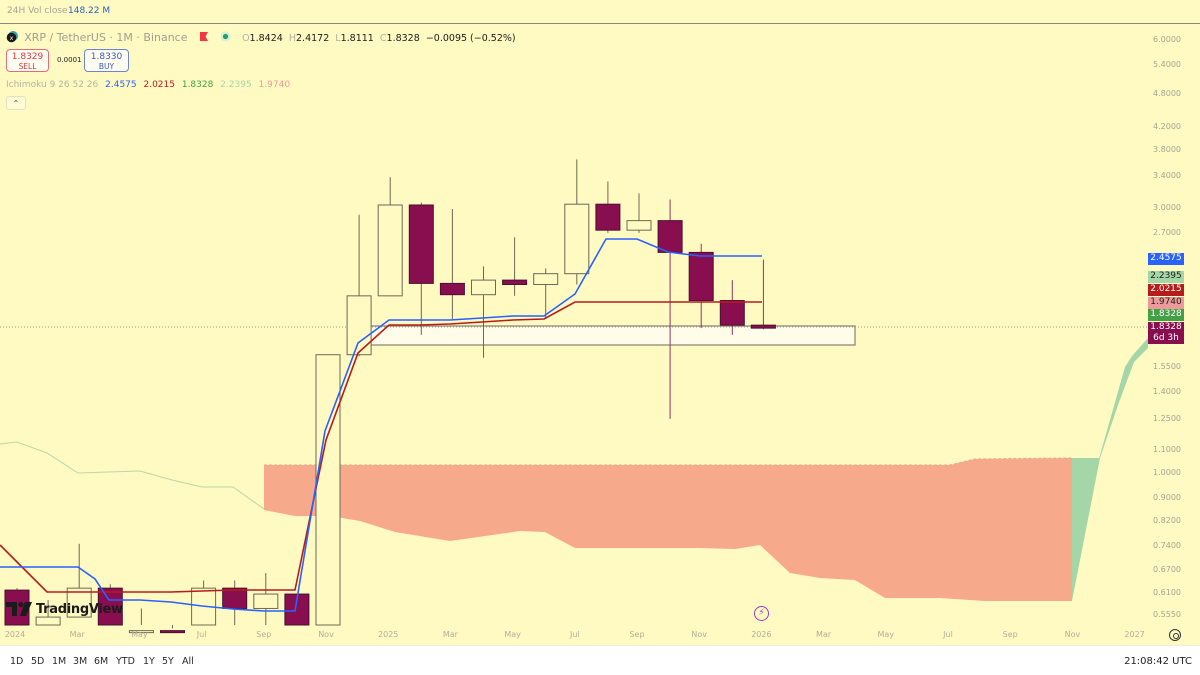  Describe the element at coordinates (106, 57) in the screenshot. I see `buy-price: 1.8330` at that location.